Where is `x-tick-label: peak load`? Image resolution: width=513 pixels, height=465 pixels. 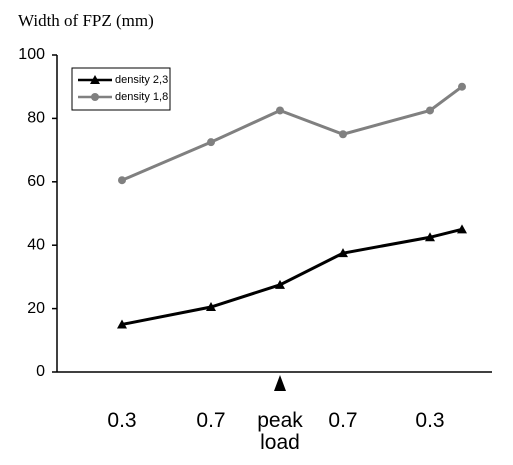
x-tick-label: peak load is located at coordinates (280, 431).